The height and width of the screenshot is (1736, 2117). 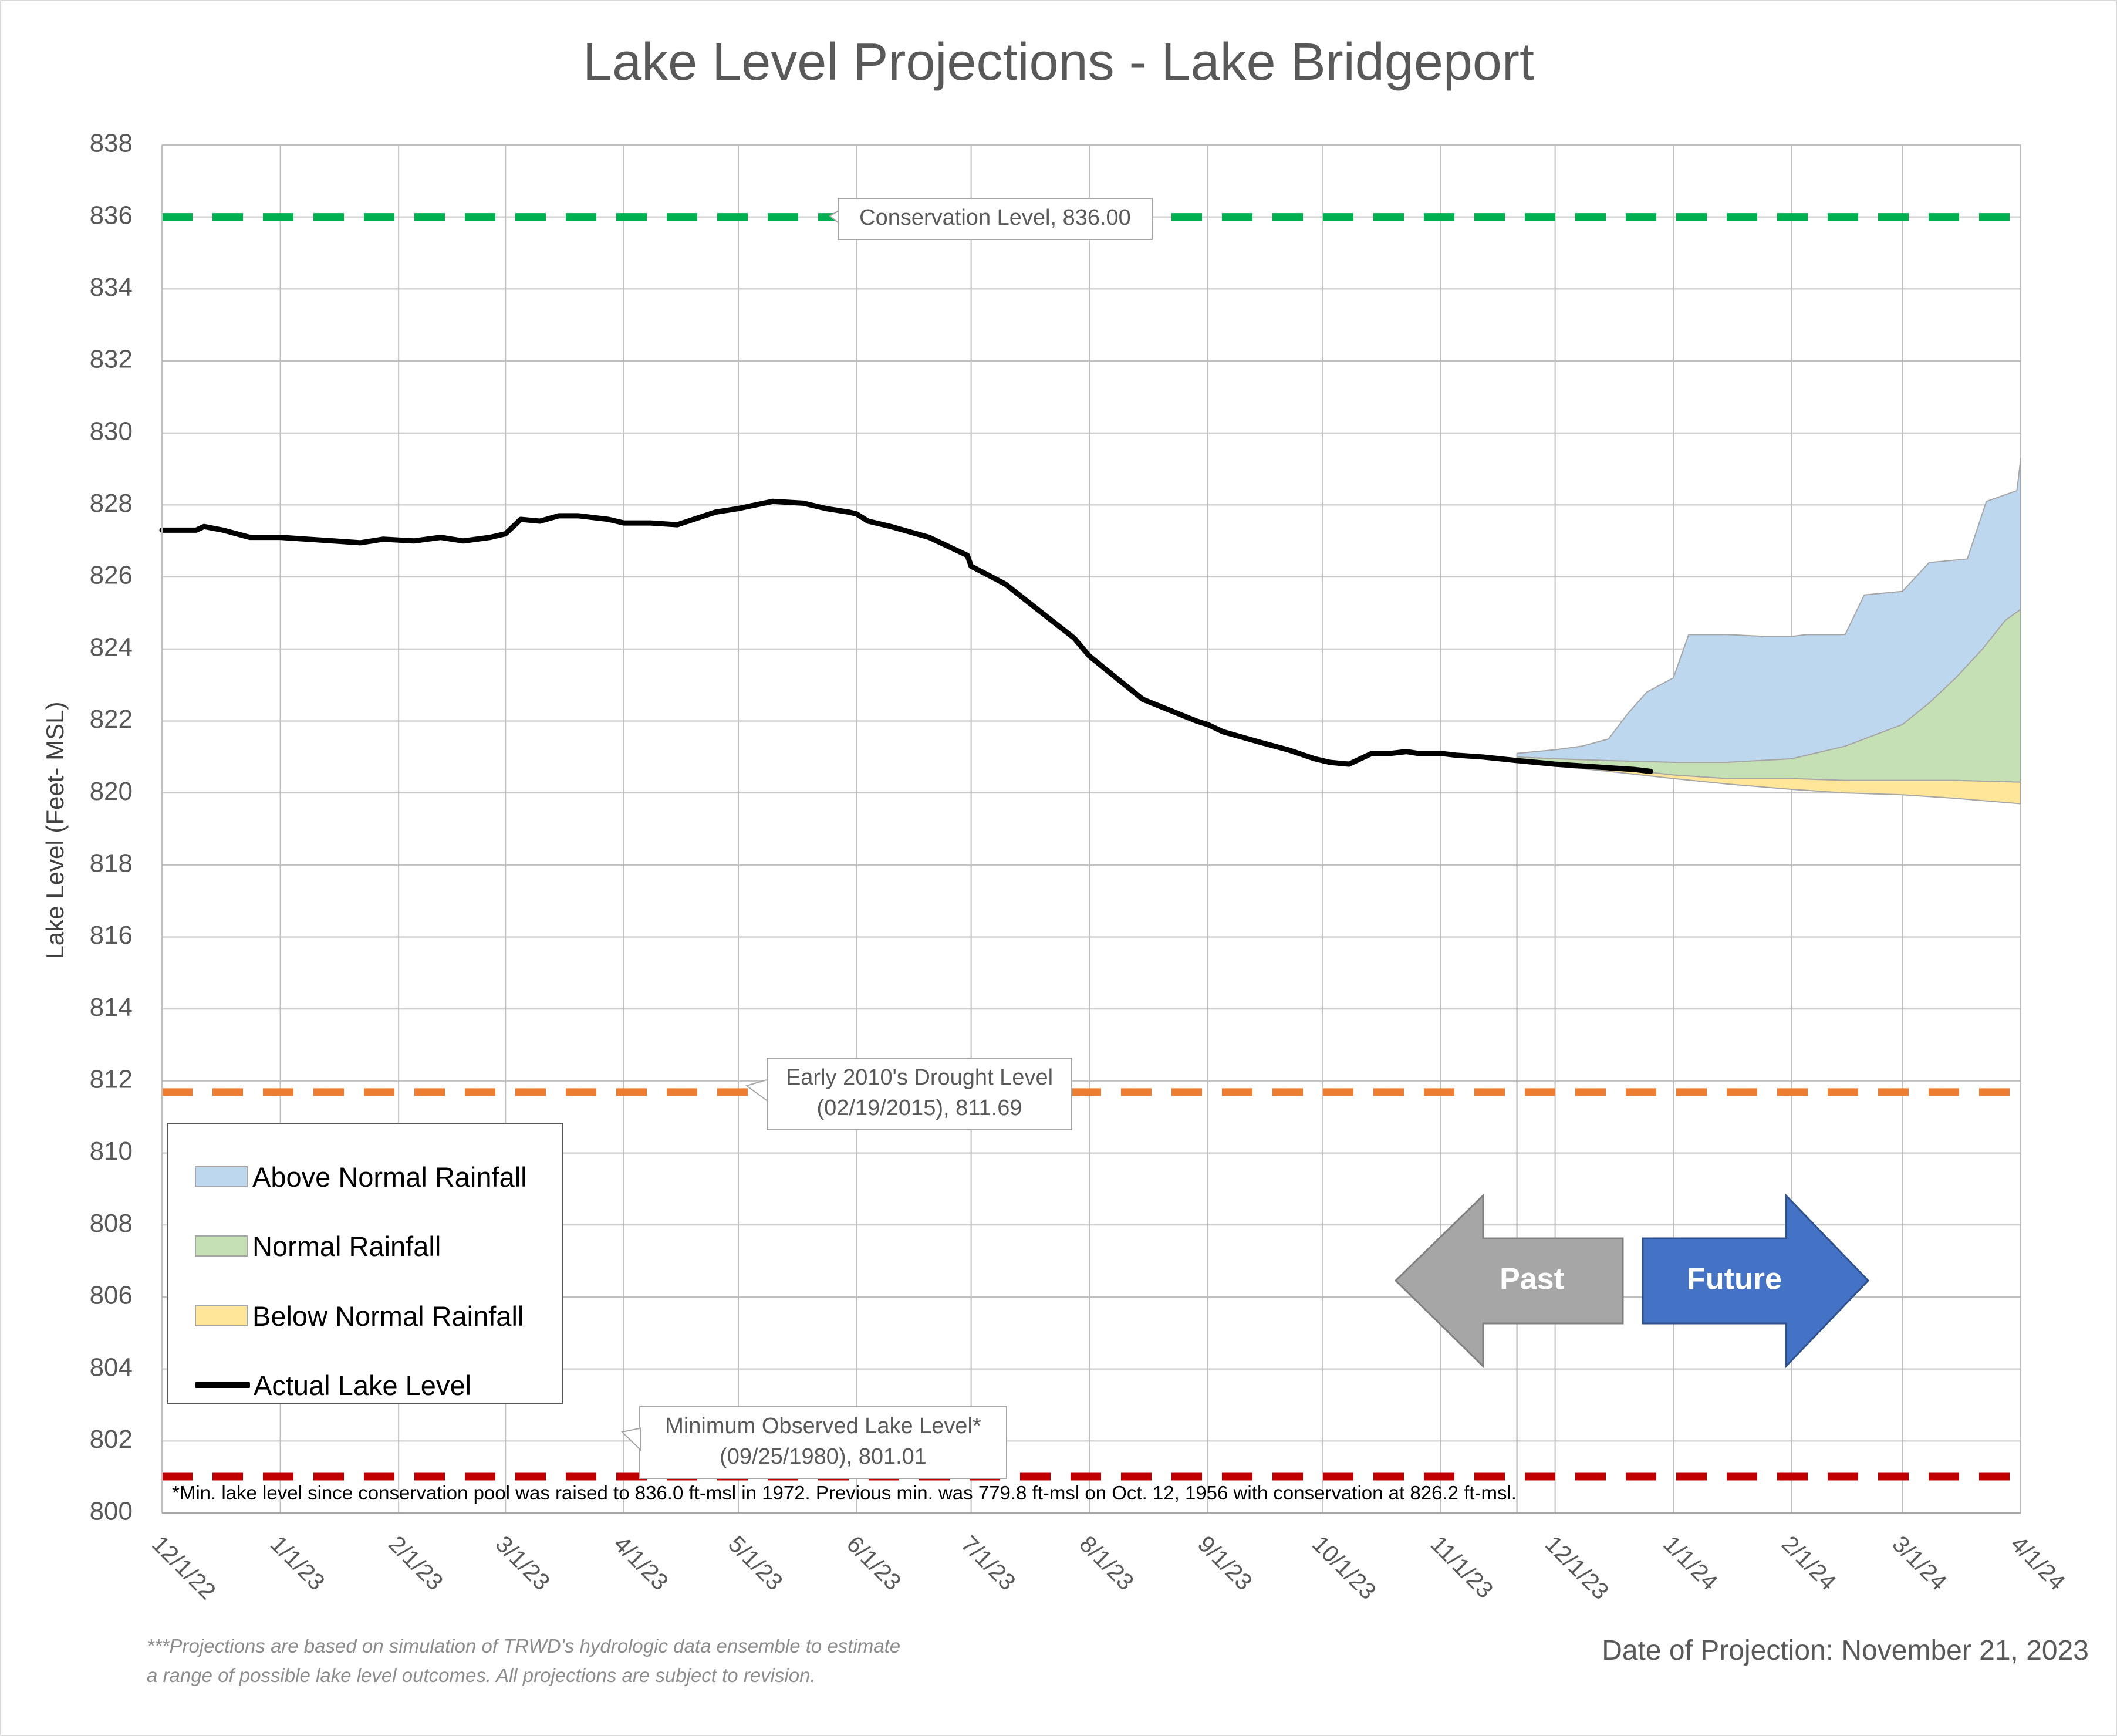 I want to click on actual-lake-level-line, so click(x=906, y=636).